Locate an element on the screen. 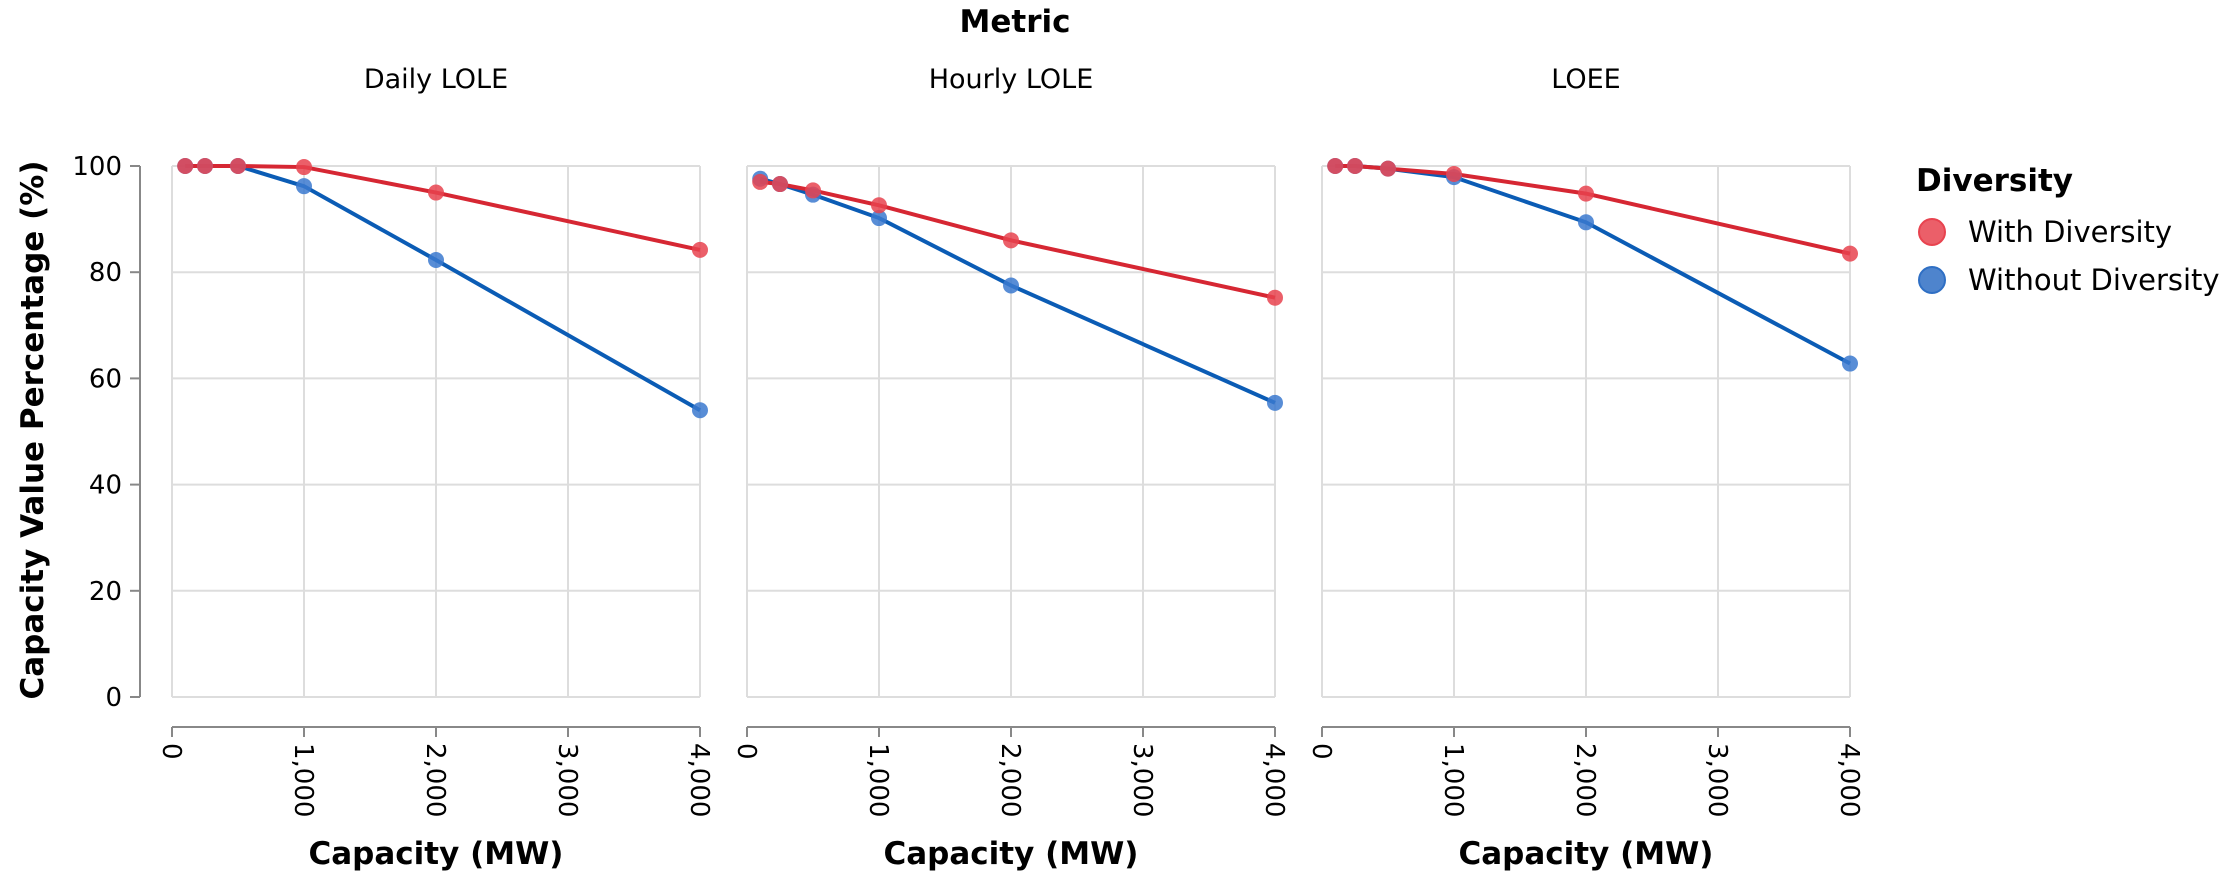  facet-title: Hourly LOLE is located at coordinates (1011, 79).